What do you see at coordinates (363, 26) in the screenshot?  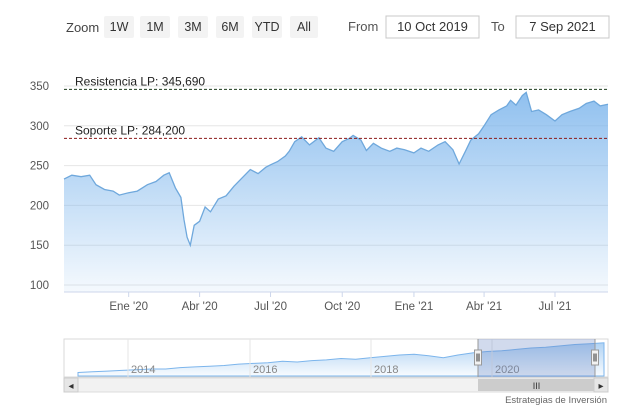 I see `from-label: From` at bounding box center [363, 26].